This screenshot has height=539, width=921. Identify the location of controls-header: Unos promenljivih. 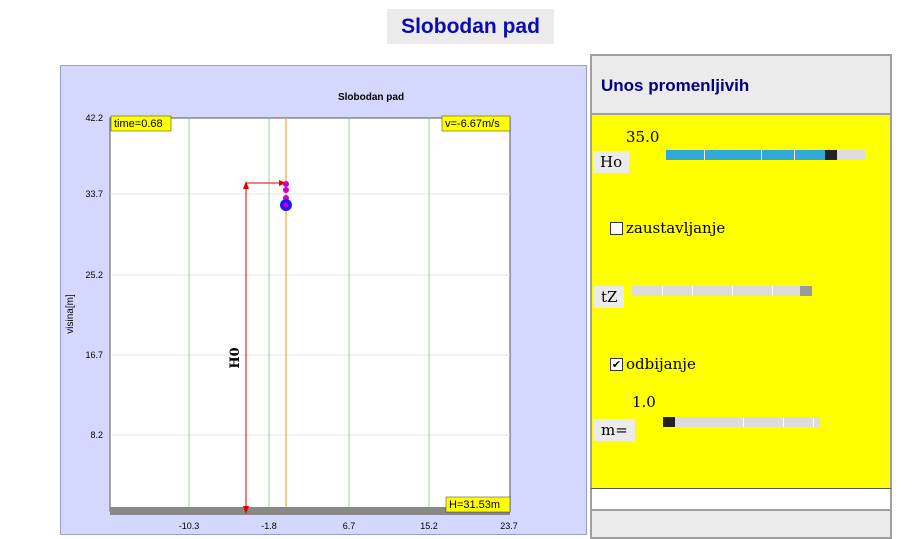
(741, 84).